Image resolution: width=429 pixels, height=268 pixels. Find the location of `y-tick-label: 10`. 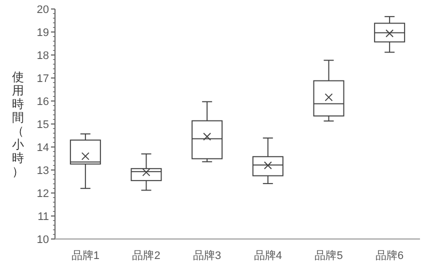

y-tick-label: 10 is located at coordinates (42, 240).